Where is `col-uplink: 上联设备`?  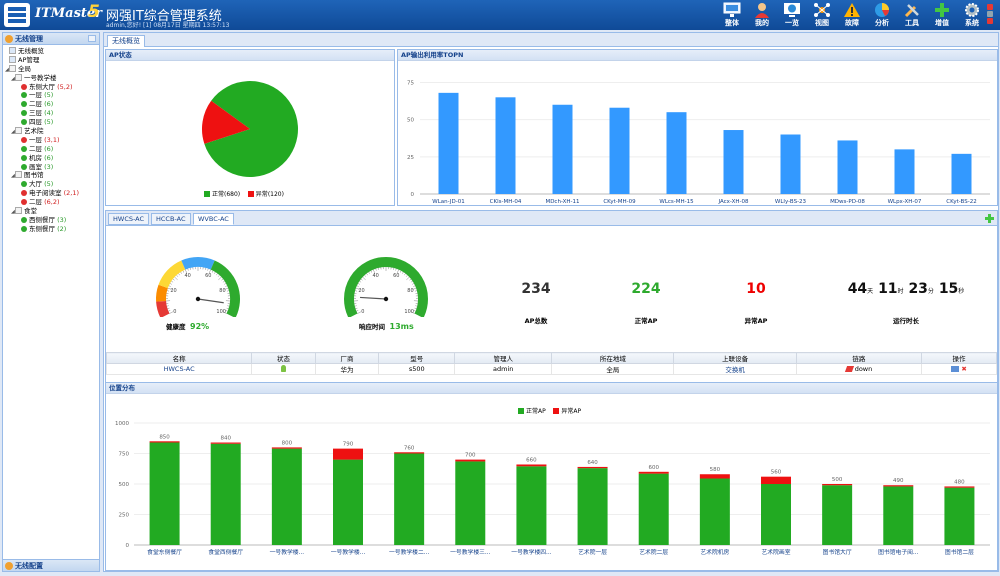
col-uplink: 上联设备 is located at coordinates (735, 358).